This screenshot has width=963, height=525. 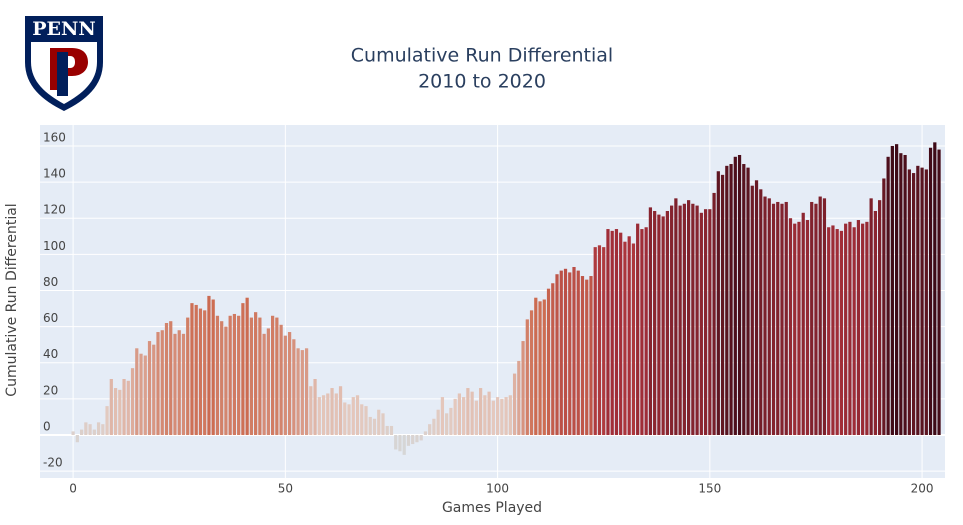 I want to click on logo-bar, so click(x=62, y=74).